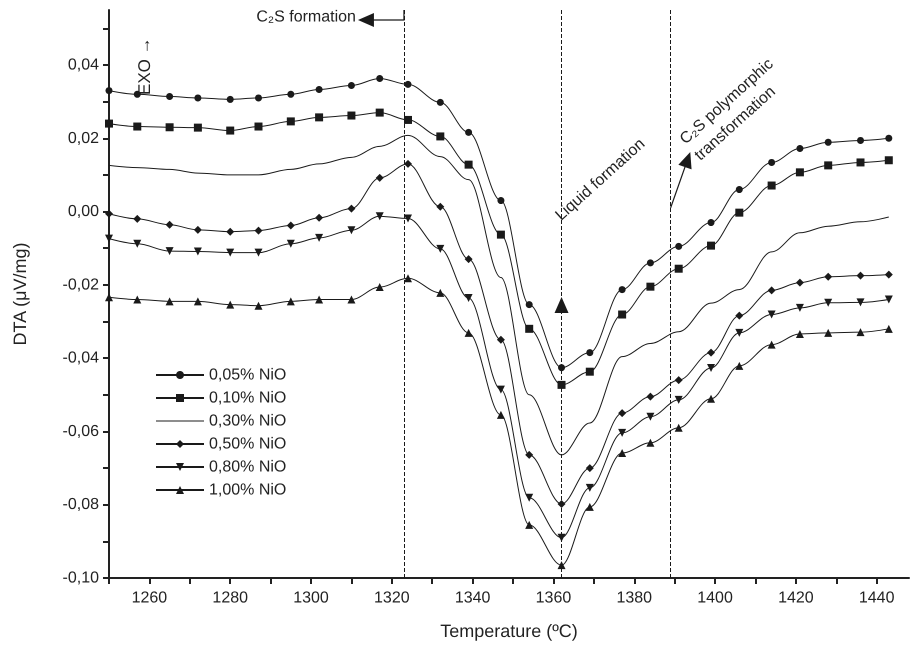 The image size is (913, 651). What do you see at coordinates (84, 138) in the screenshot?
I see `y-tick-label: 0,02` at bounding box center [84, 138].